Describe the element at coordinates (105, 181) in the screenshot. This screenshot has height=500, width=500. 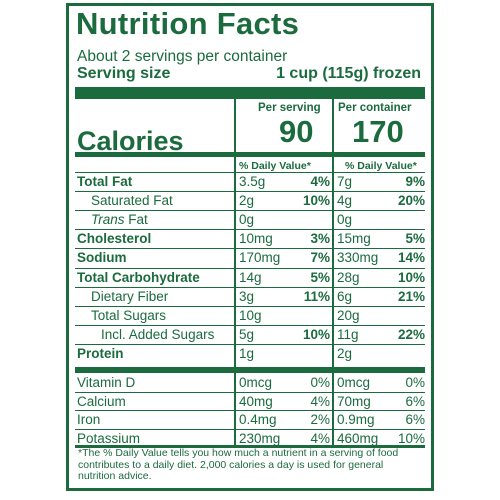
I see `nutrient-name: Total Fat` at that location.